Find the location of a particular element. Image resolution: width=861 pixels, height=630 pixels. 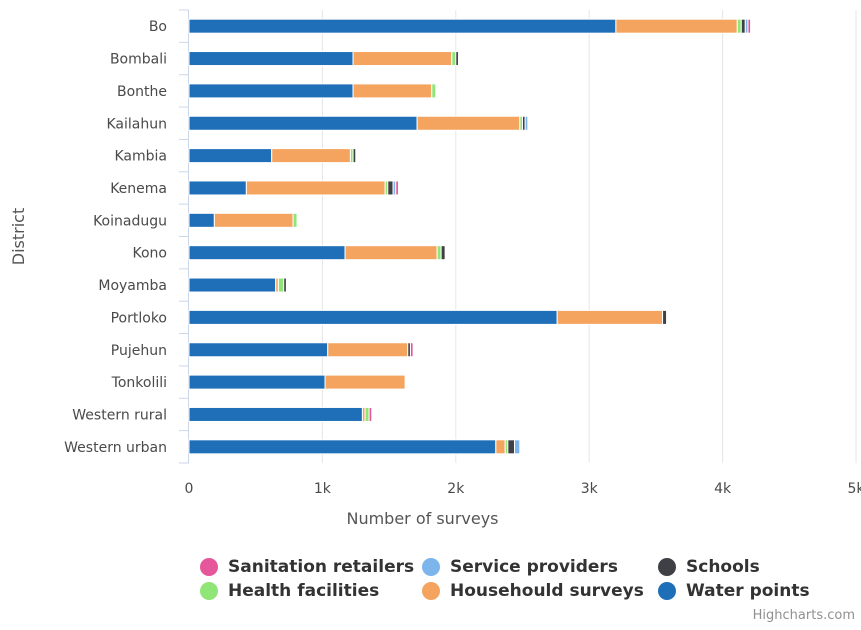

bar-bonthe-househould-surveys is located at coordinates (392, 91).